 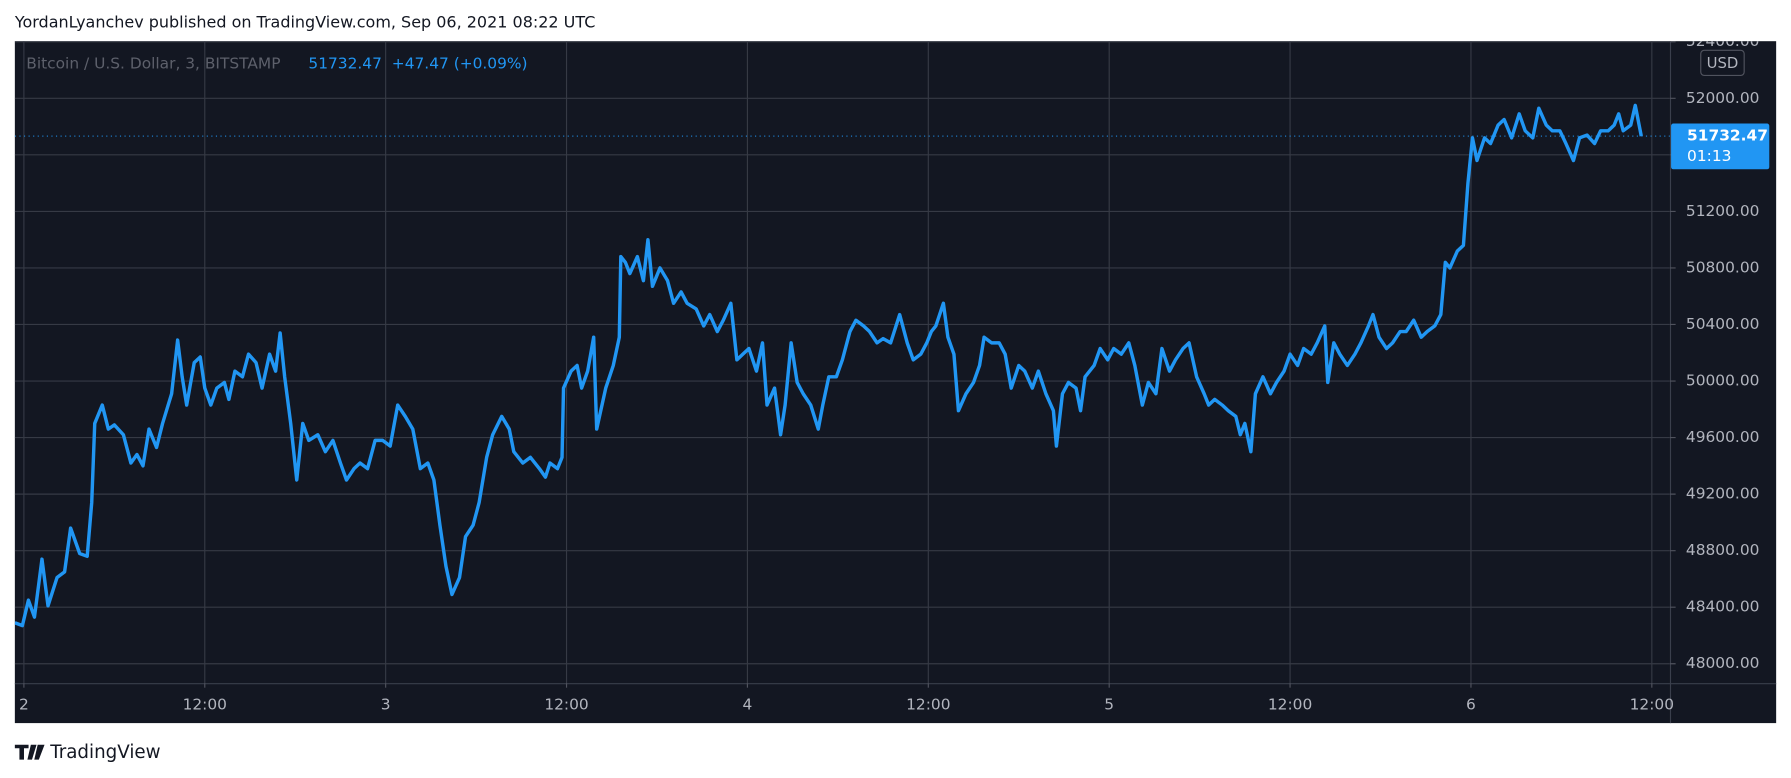 What do you see at coordinates (1471, 704) in the screenshot?
I see `x-tick-label: 6` at bounding box center [1471, 704].